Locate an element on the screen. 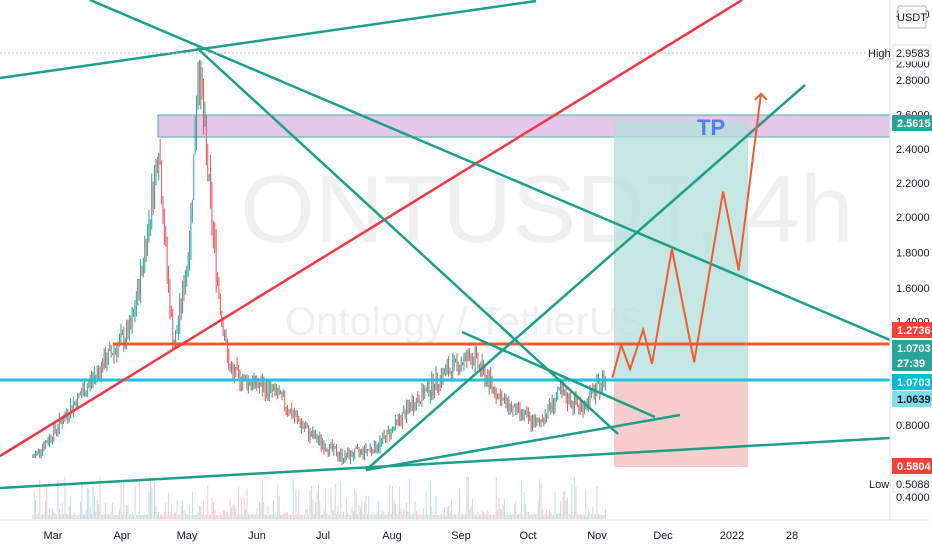 The width and height of the screenshot is (932, 550). long-support-line is located at coordinates (445, 463).